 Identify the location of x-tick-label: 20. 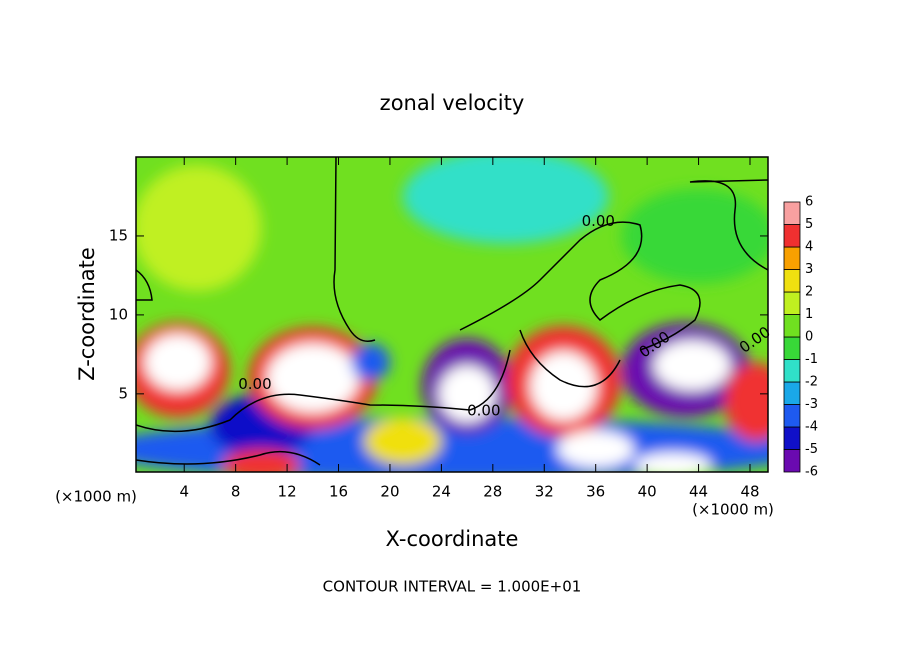
(389, 492).